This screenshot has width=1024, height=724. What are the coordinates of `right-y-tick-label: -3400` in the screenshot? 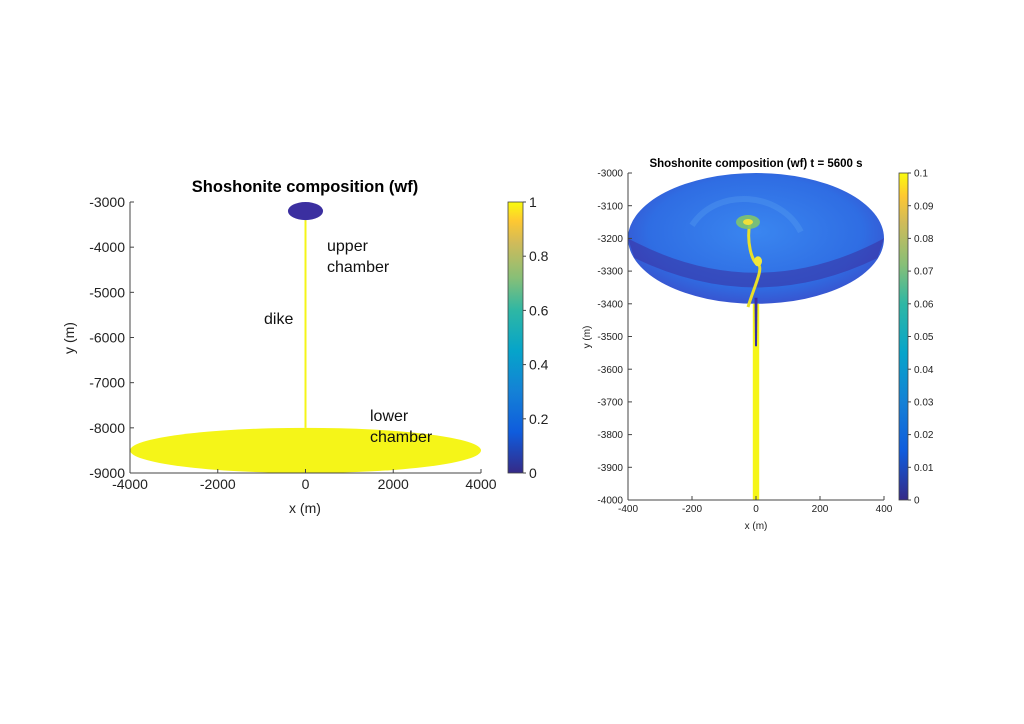 It's located at (610, 304).